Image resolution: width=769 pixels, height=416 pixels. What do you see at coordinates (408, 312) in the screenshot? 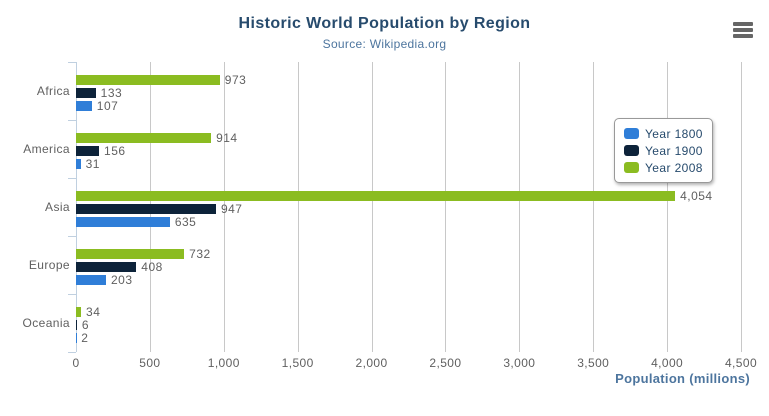
I see `bar-line: 34` at bounding box center [408, 312].